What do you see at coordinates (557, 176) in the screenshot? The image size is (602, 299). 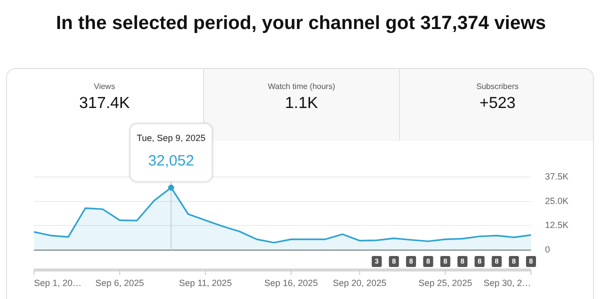 I see `y-tick-label: 37.5K` at bounding box center [557, 176].